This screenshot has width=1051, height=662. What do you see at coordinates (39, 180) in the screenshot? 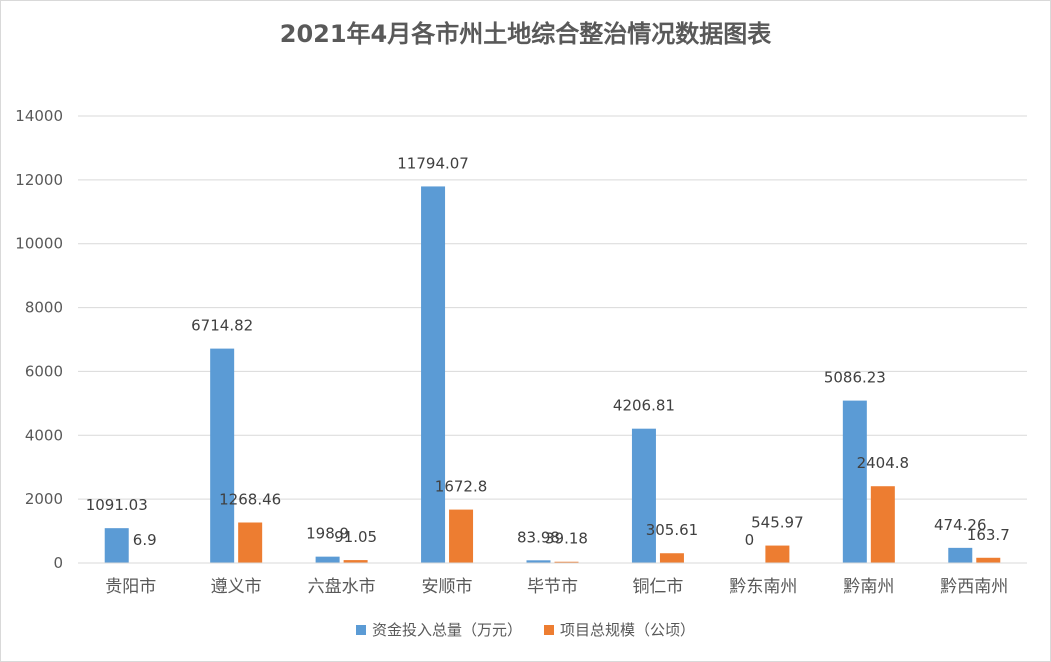
I see `y-tick-label: 12000` at bounding box center [39, 180].